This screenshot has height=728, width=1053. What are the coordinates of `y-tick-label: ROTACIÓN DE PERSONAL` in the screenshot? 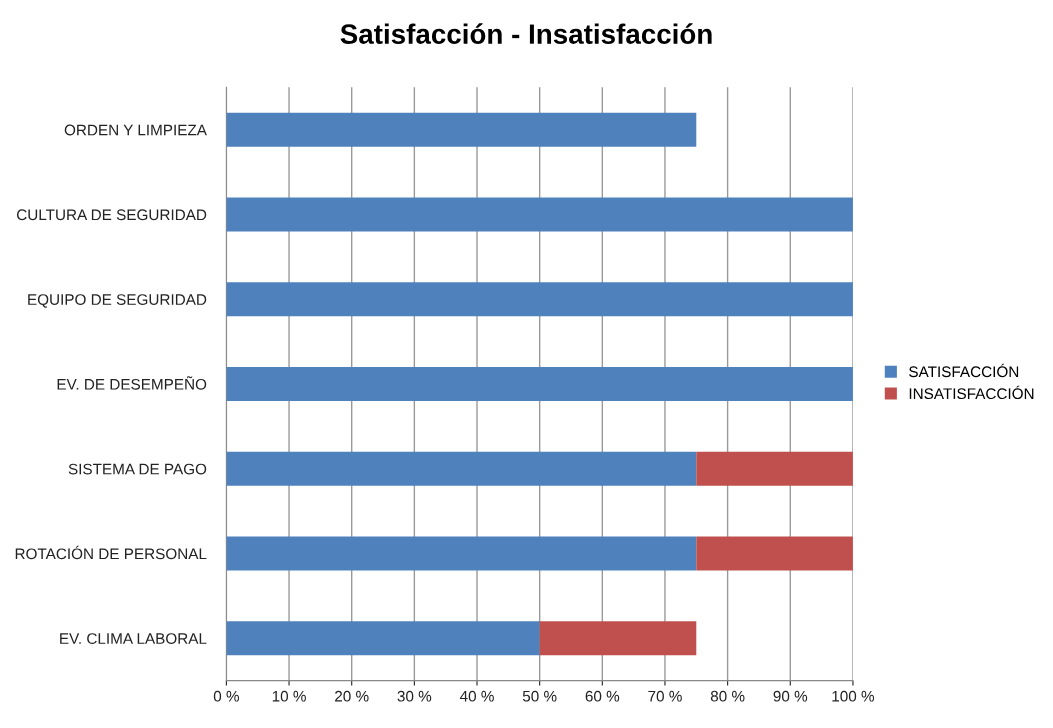 It's located at (111, 552).